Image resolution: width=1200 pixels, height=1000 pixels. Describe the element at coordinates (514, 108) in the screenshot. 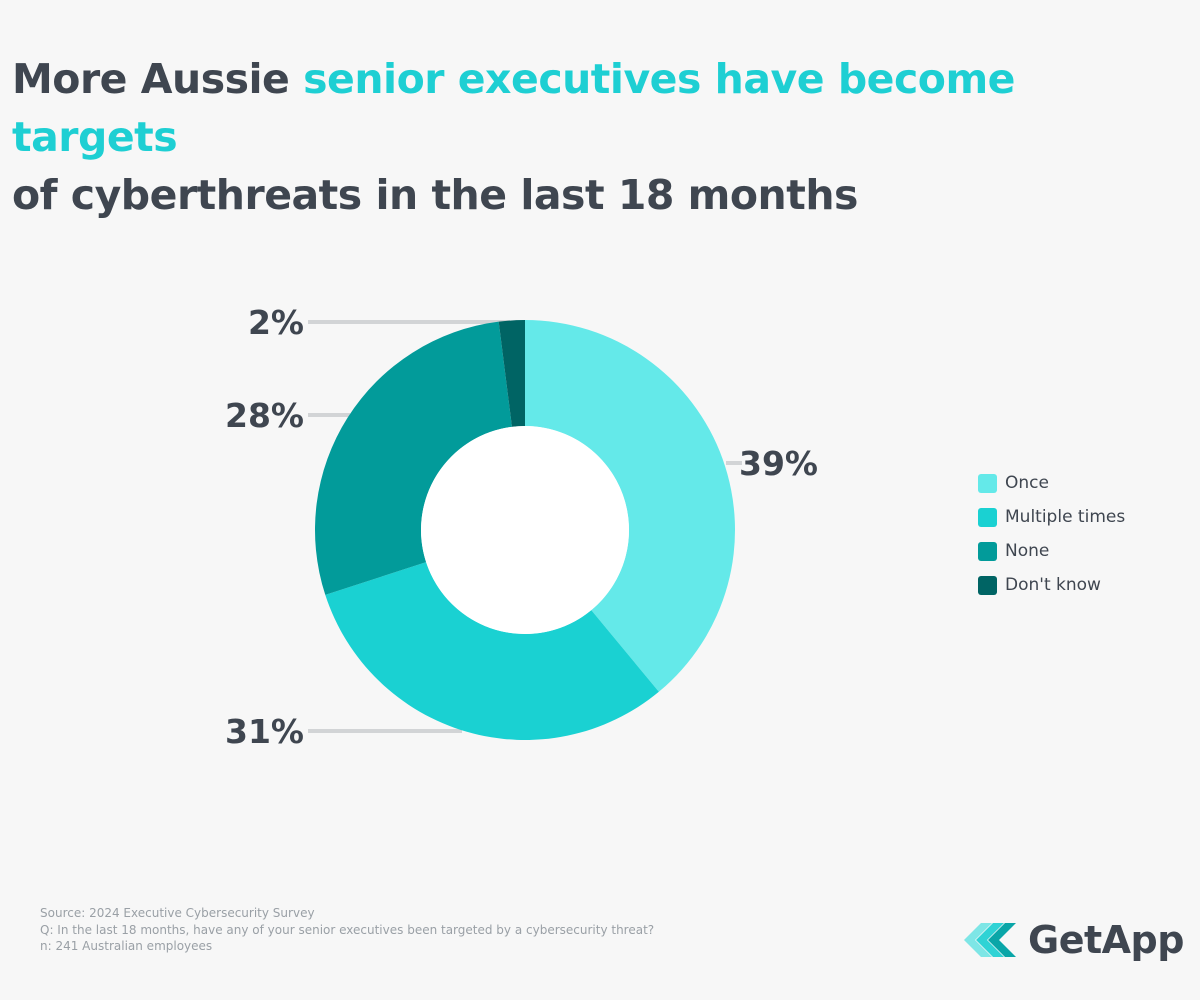

I see `title-highlight: senior executives have become targets` at that location.